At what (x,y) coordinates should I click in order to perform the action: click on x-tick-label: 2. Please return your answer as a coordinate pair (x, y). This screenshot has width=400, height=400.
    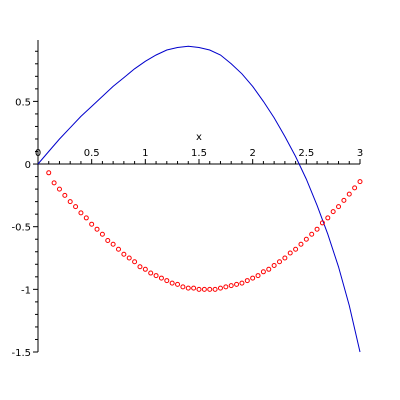
    Looking at the image, I should click on (252, 153).